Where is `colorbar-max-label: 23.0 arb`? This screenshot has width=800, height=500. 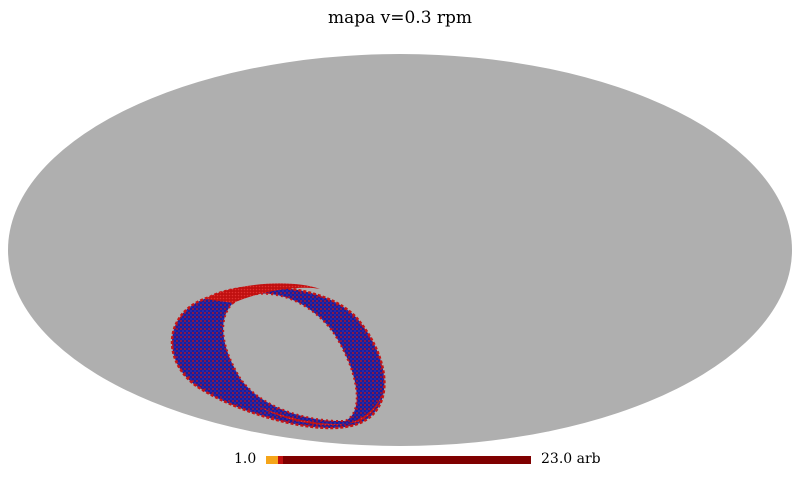
colorbar-max-label: 23.0 arb is located at coordinates (571, 459).